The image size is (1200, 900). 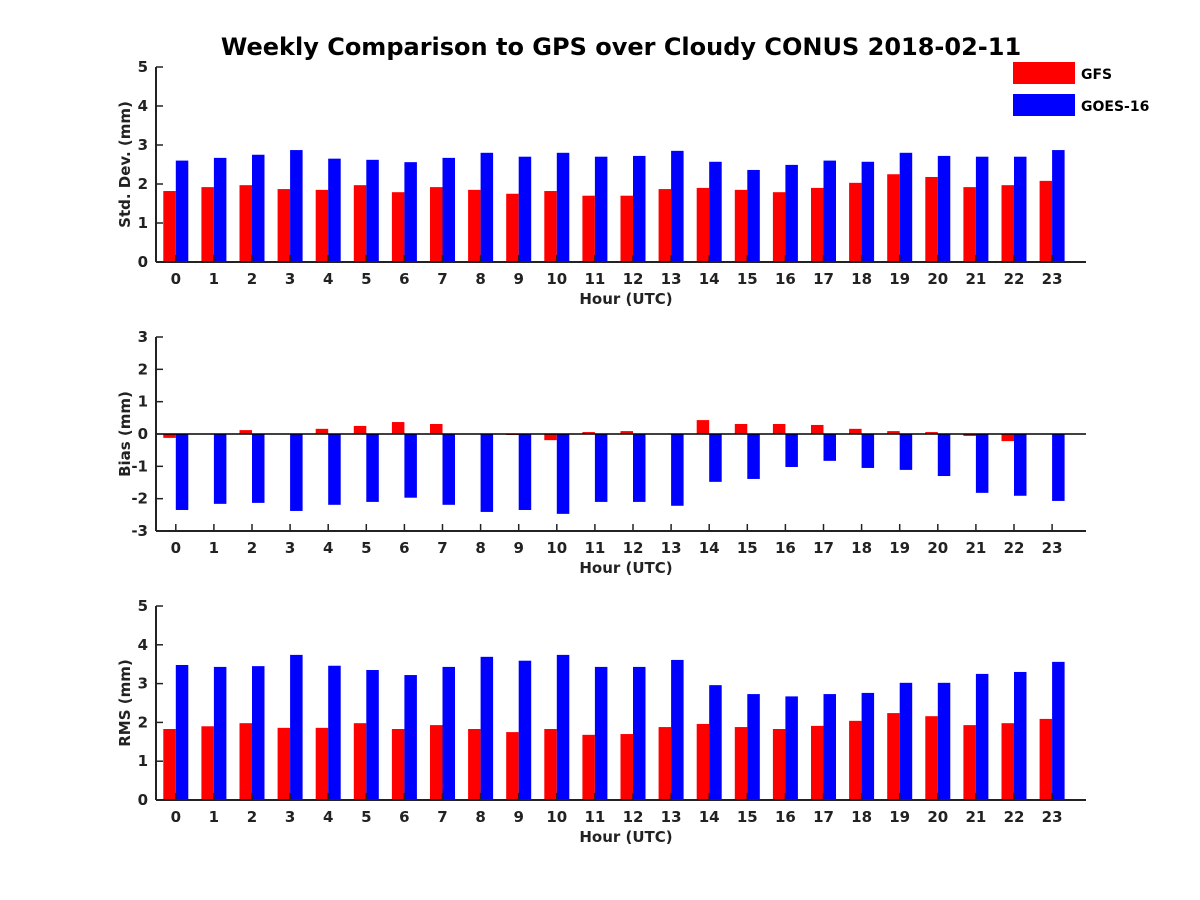 What do you see at coordinates (975, 548) in the screenshot?
I see `x-tick-label: 21` at bounding box center [975, 548].